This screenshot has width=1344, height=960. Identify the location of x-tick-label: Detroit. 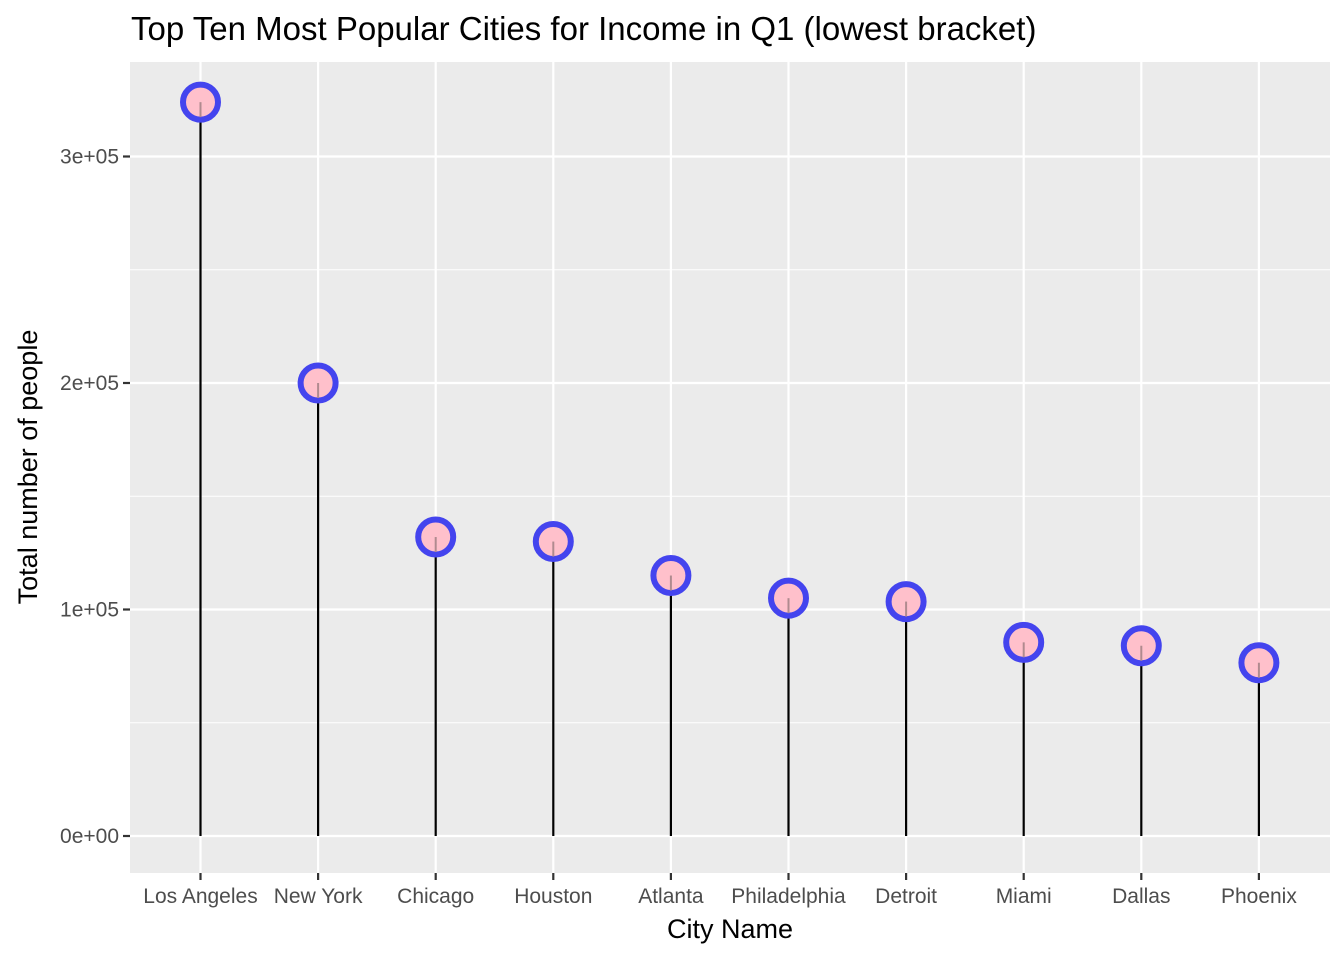
(906, 896).